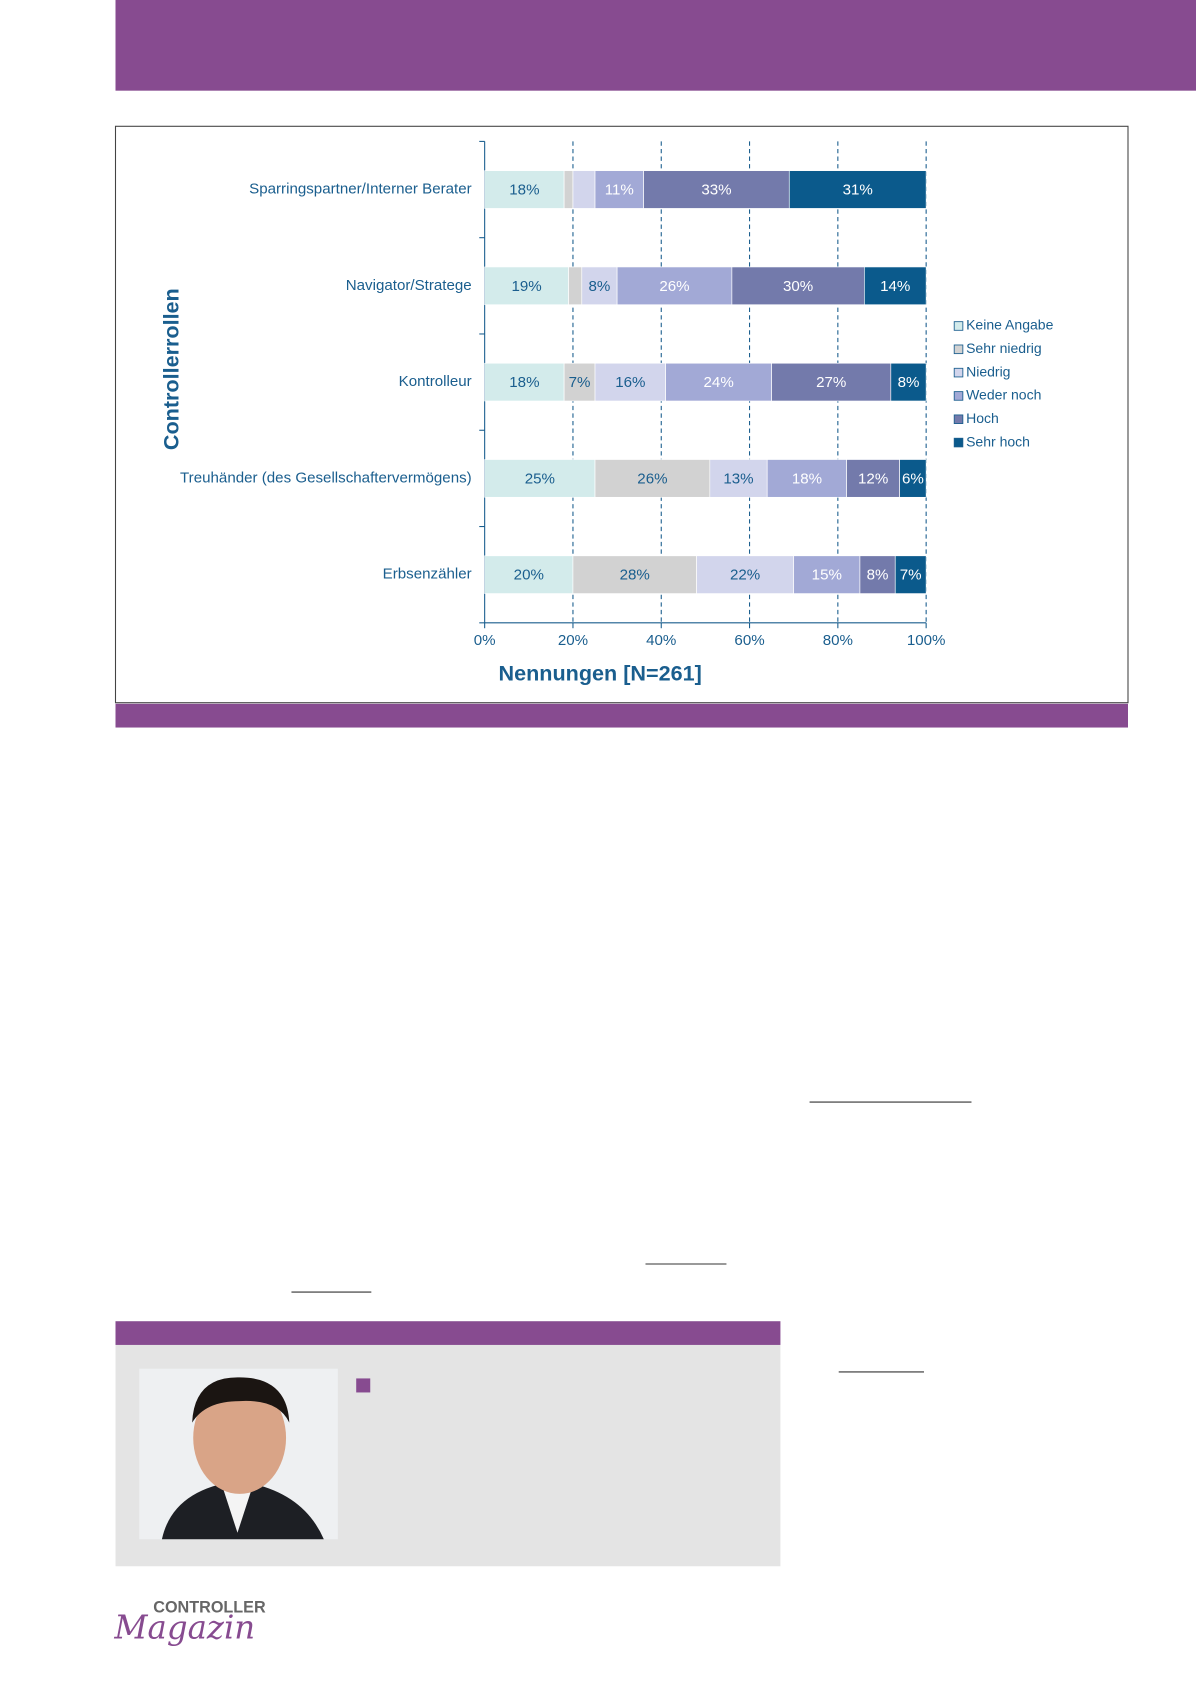 The width and height of the screenshot is (1196, 1697). What do you see at coordinates (360, 189) in the screenshot?
I see `category-label: Sparringspartner/Interner Berater` at bounding box center [360, 189].